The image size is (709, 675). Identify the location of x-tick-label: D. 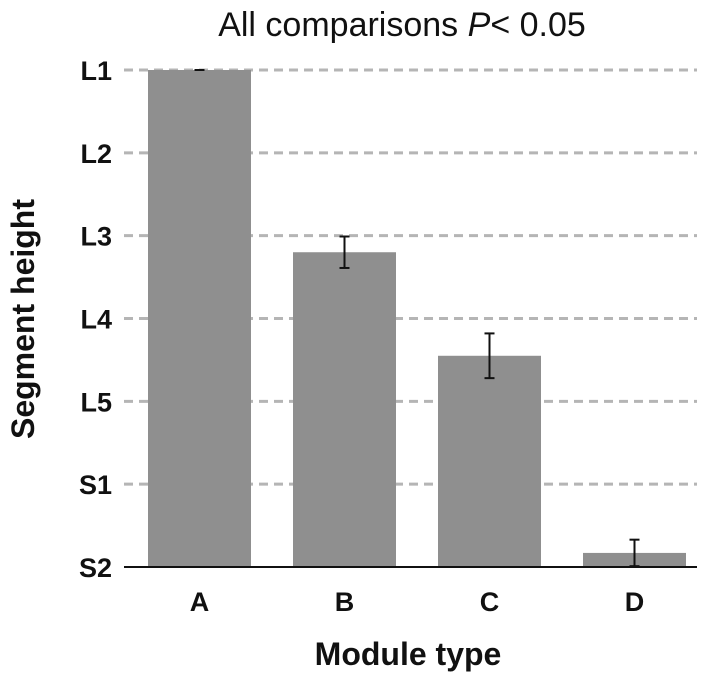
(635, 602).